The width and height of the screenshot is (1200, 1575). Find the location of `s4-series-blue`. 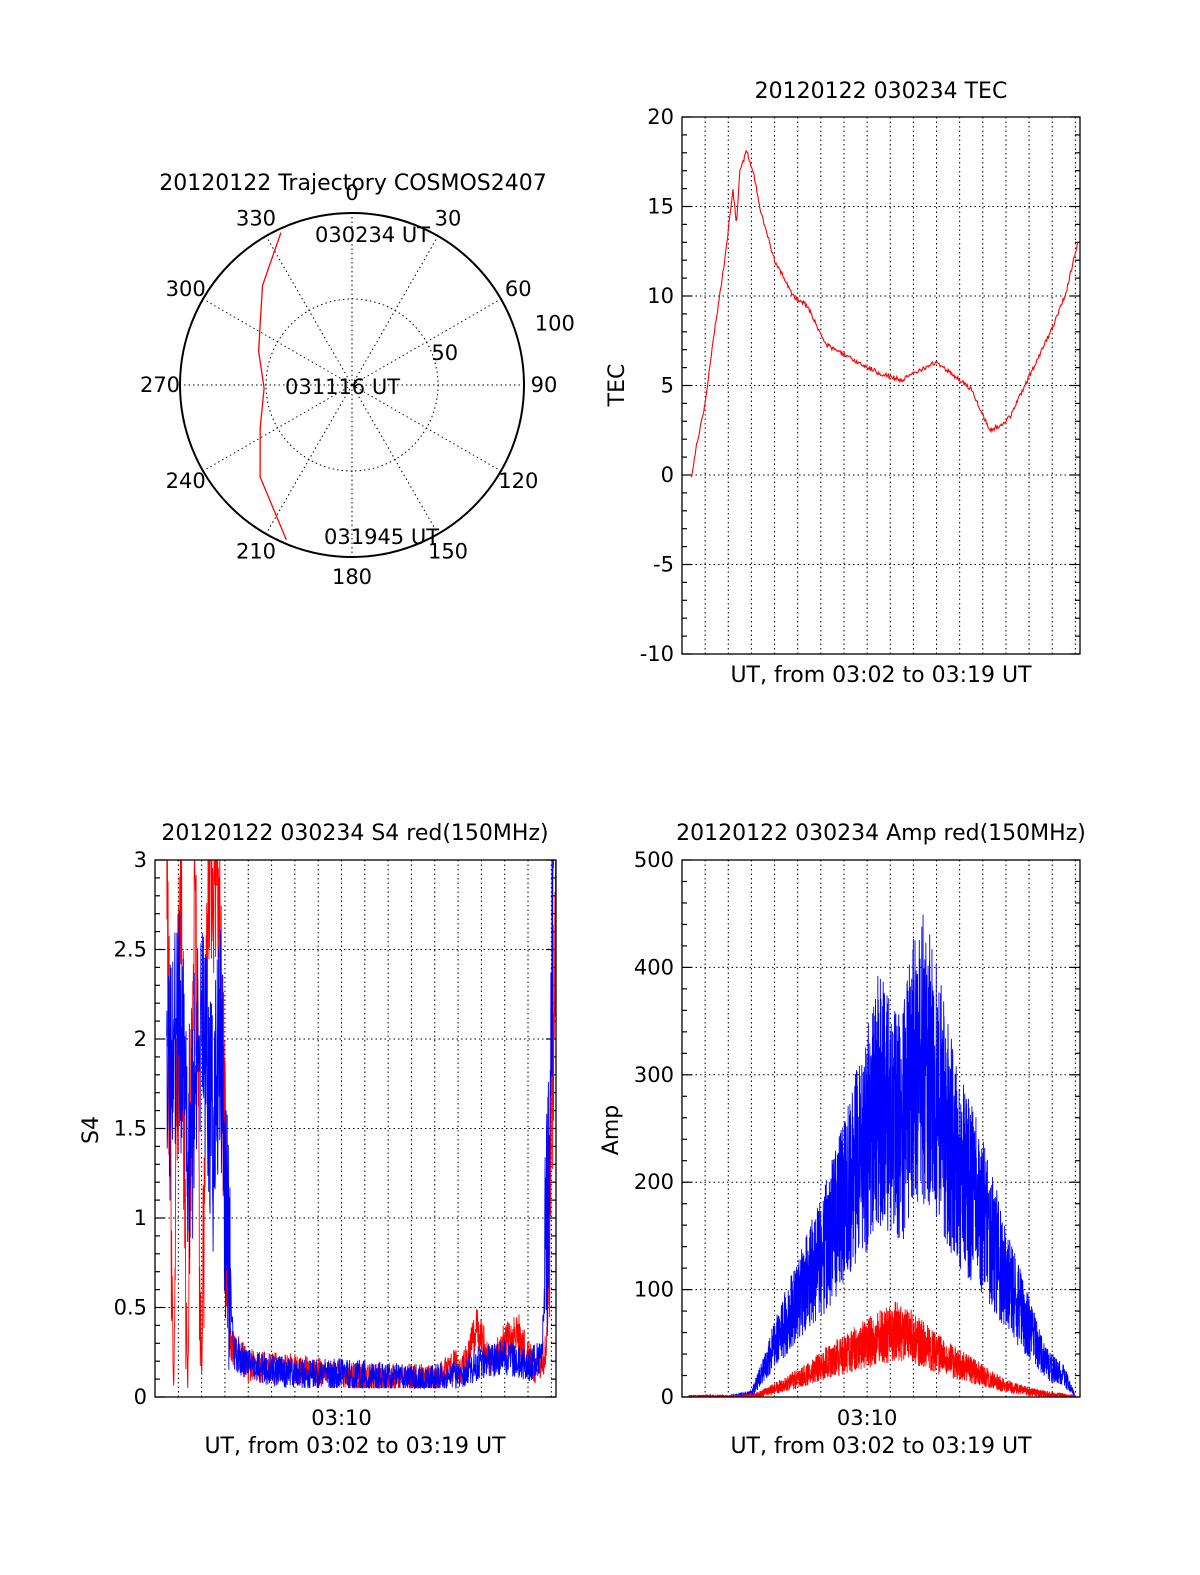

s4-series-blue is located at coordinates (360, 1125).